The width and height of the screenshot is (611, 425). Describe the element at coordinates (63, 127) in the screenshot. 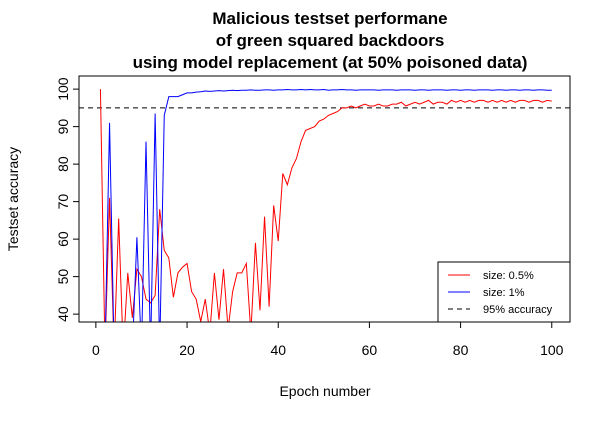

I see `y-tick-label: 90` at that location.